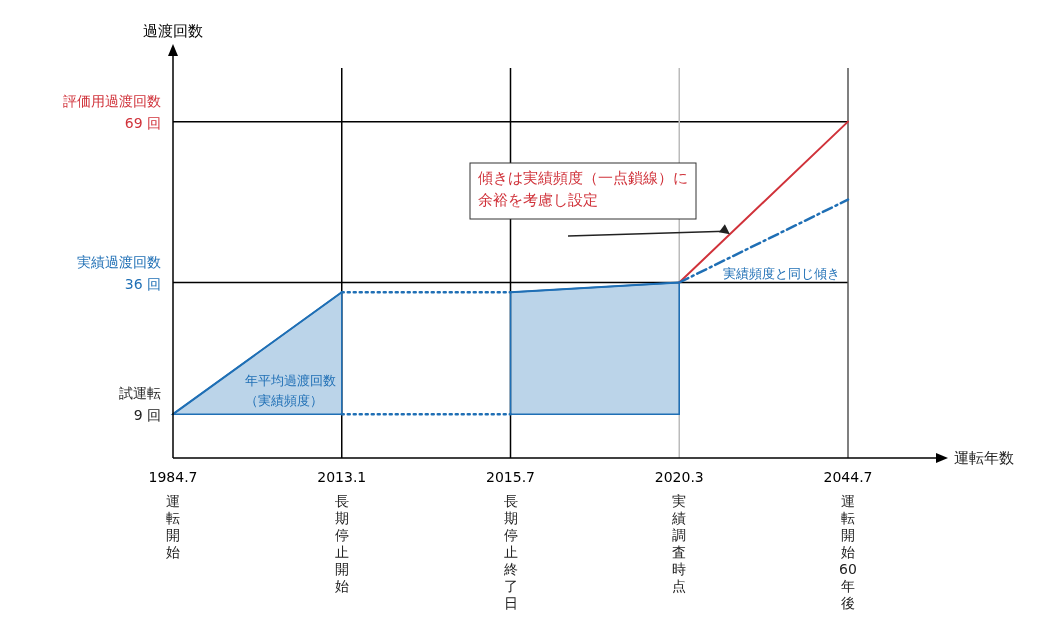  Describe the element at coordinates (142, 122) in the screenshot. I see `y-tick-label: 69 回` at that location.